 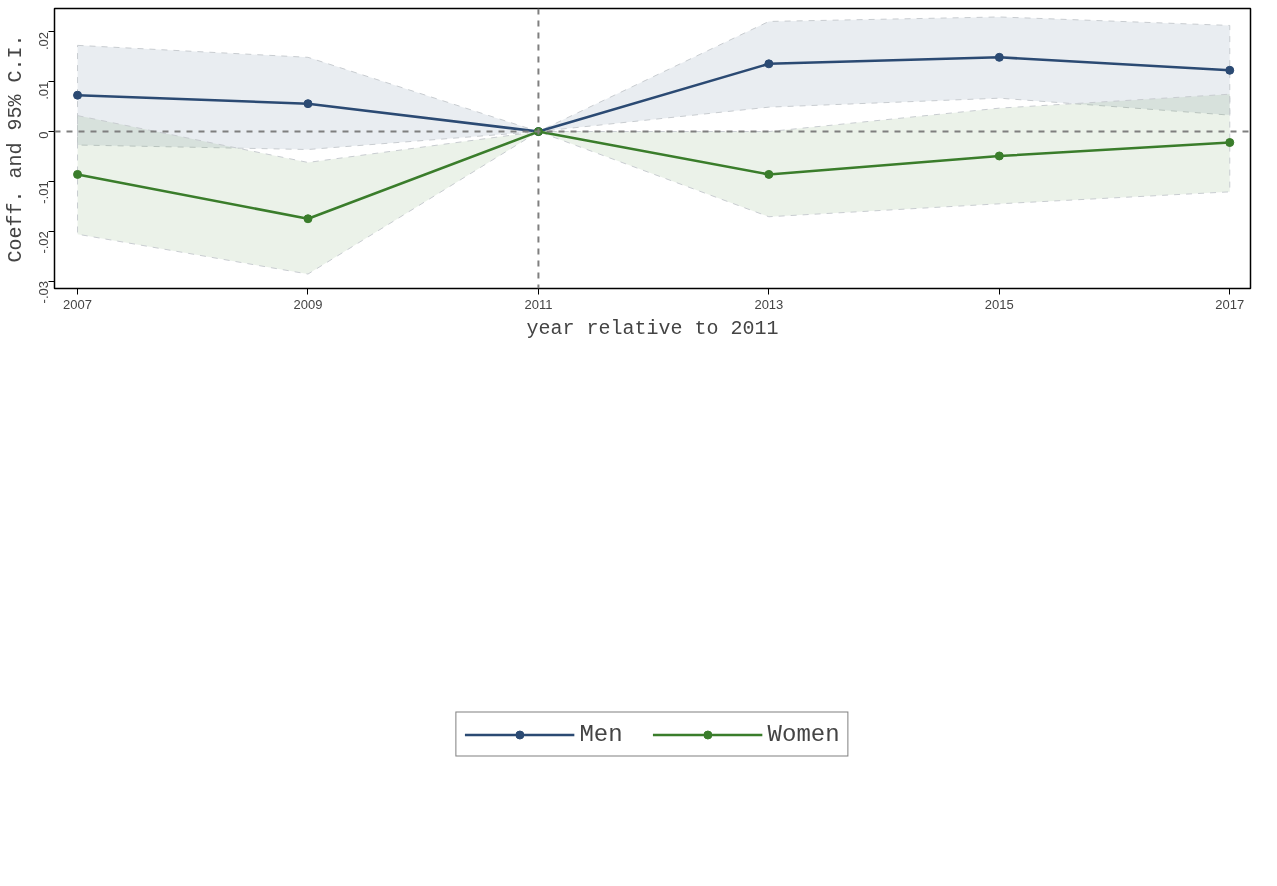 What do you see at coordinates (78, 304) in the screenshot?
I see `x-tick-label: 2007` at bounding box center [78, 304].